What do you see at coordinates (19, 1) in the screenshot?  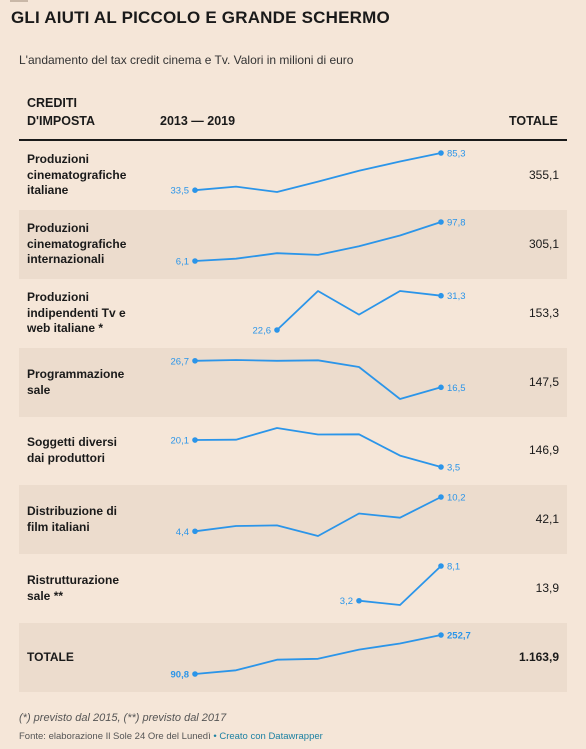 I see `top-accent-line` at bounding box center [19, 1].